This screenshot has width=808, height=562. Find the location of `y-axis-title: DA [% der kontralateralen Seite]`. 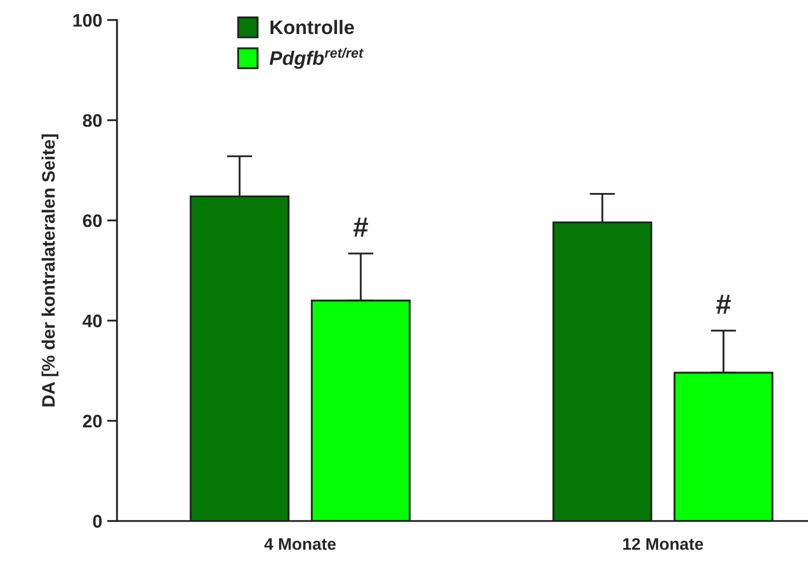

y-axis-title: DA [% der kontralateralen Seite] is located at coordinates (50, 270).